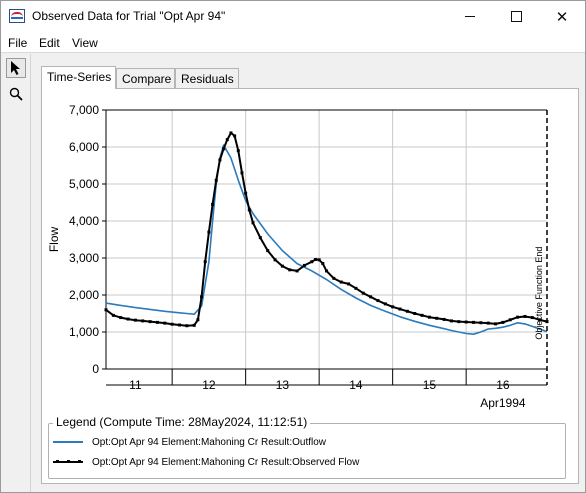 The height and width of the screenshot is (493, 586). What do you see at coordinates (78, 77) in the screenshot?
I see `tab-time-series: Time-Series` at bounding box center [78, 77].